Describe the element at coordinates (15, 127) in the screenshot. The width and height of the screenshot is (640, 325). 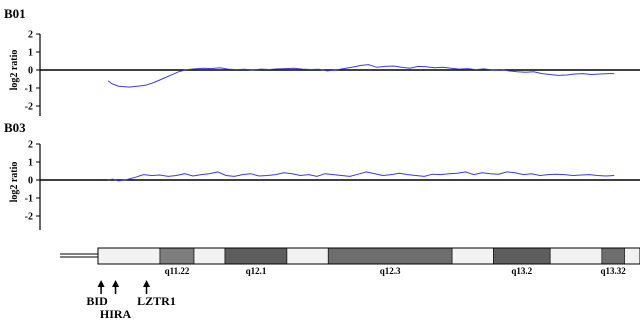
I see `panel-title: B03` at that location.